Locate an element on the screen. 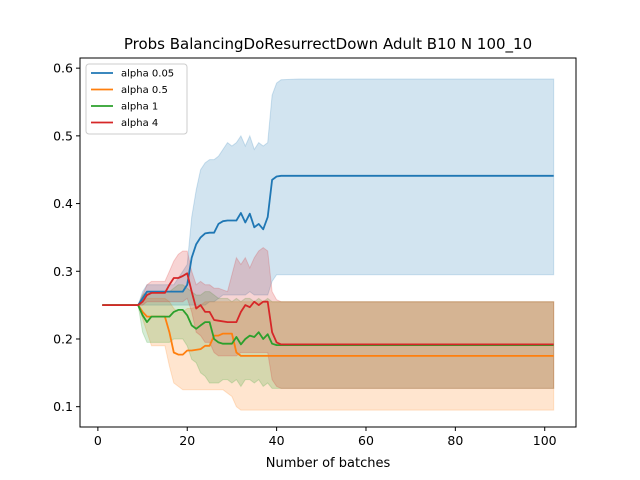 The width and height of the screenshot is (640, 480). y-tick-label: 0.6 is located at coordinates (63, 68).